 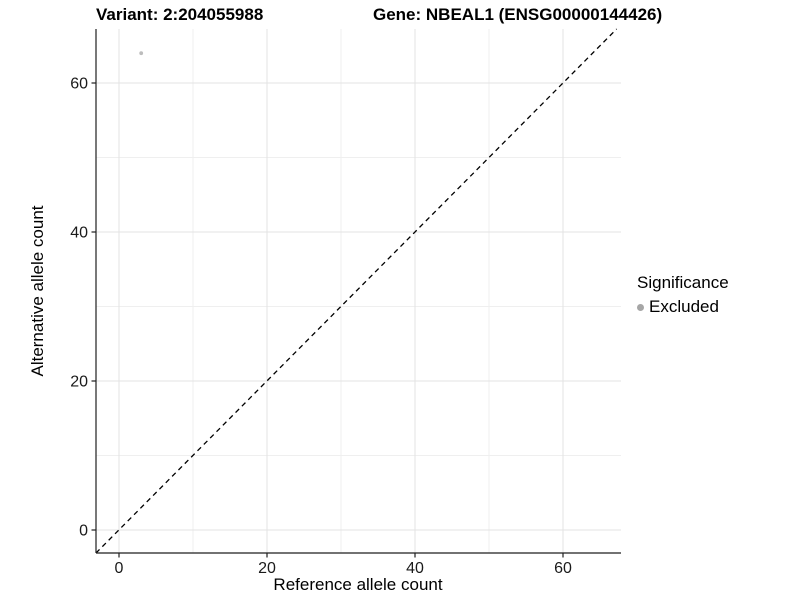 What do you see at coordinates (37, 291) in the screenshot?
I see `y-axis-title: Alternative allele count` at bounding box center [37, 291].